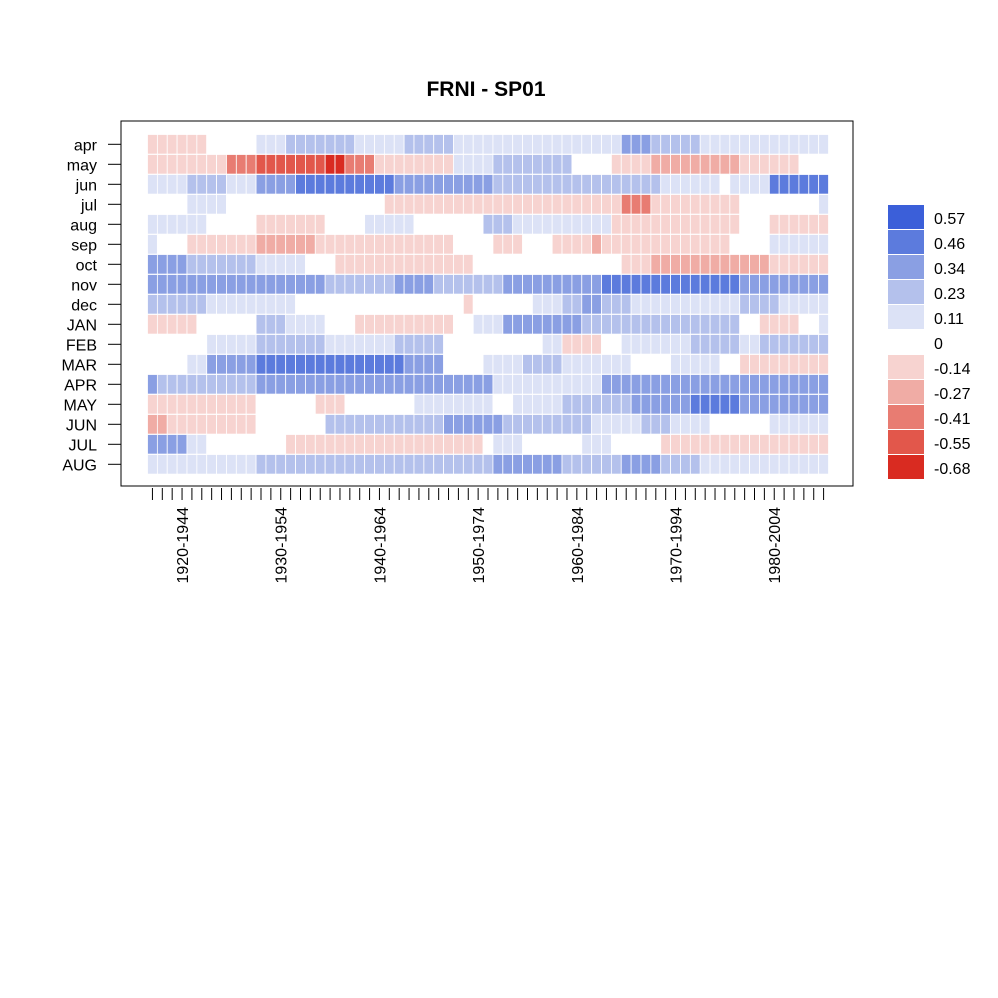 This screenshot has width=998, height=998. I want to click on legend-label: 0, so click(938, 344).